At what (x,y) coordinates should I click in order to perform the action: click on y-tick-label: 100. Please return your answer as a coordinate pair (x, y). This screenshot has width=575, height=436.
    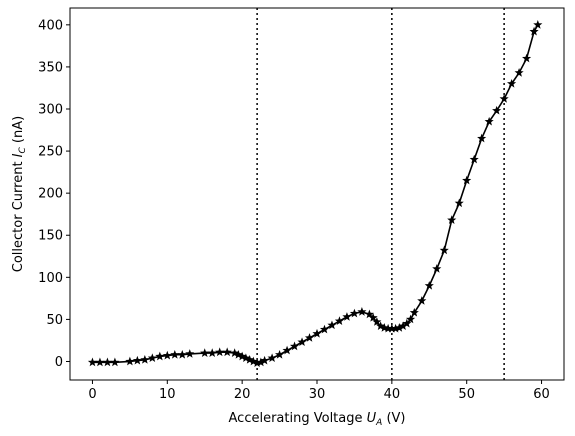
    Looking at the image, I should click on (50, 278).